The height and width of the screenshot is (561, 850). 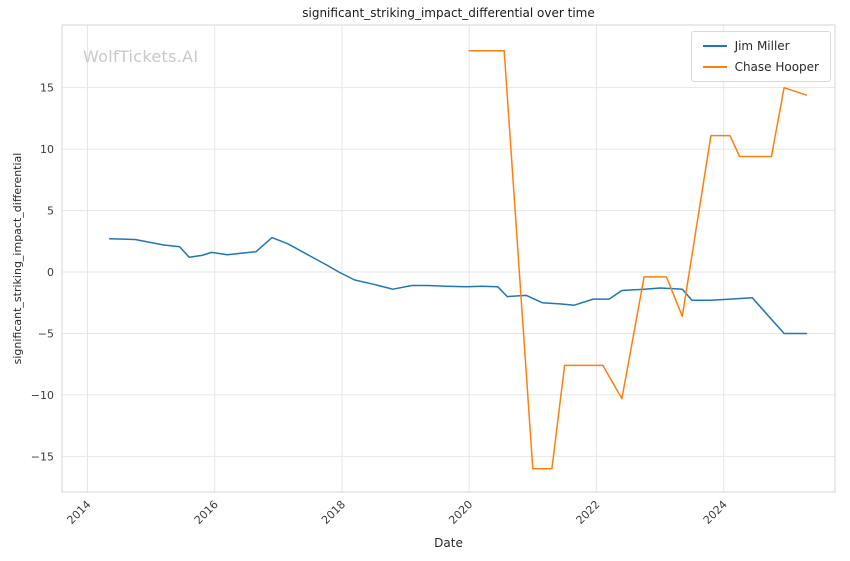 What do you see at coordinates (46, 333) in the screenshot?
I see `y-tick-label: −5` at bounding box center [46, 333].